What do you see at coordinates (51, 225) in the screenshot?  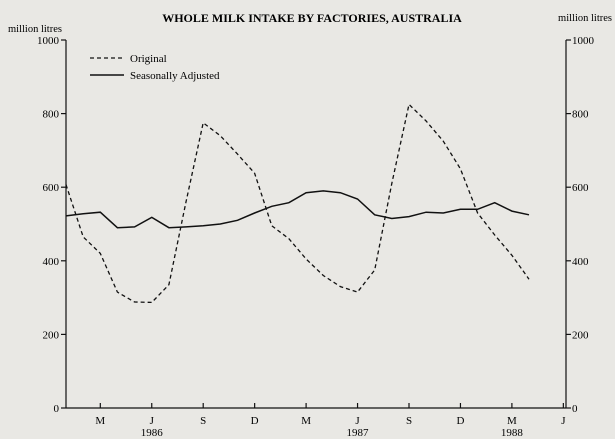 I see `left-axis-ticks: 0 200 400 600 800 1000` at bounding box center [51, 225].